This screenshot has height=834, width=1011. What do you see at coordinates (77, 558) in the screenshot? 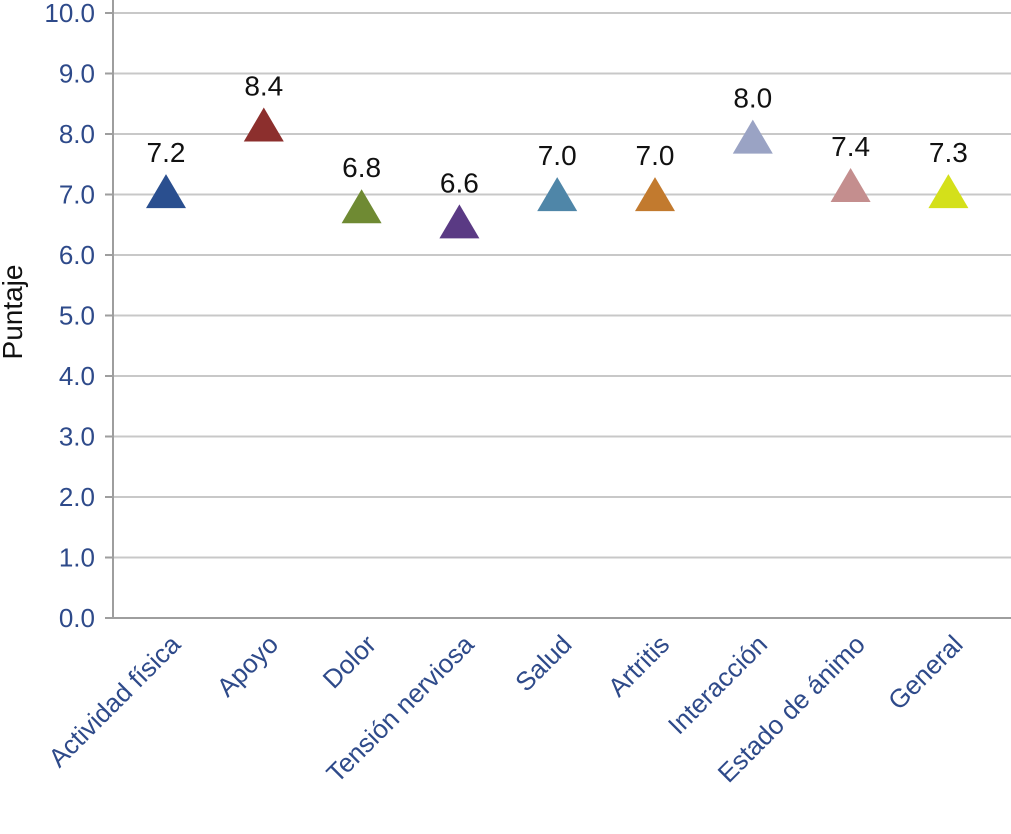
I see `y-tick-label: 1.0` at bounding box center [77, 558].